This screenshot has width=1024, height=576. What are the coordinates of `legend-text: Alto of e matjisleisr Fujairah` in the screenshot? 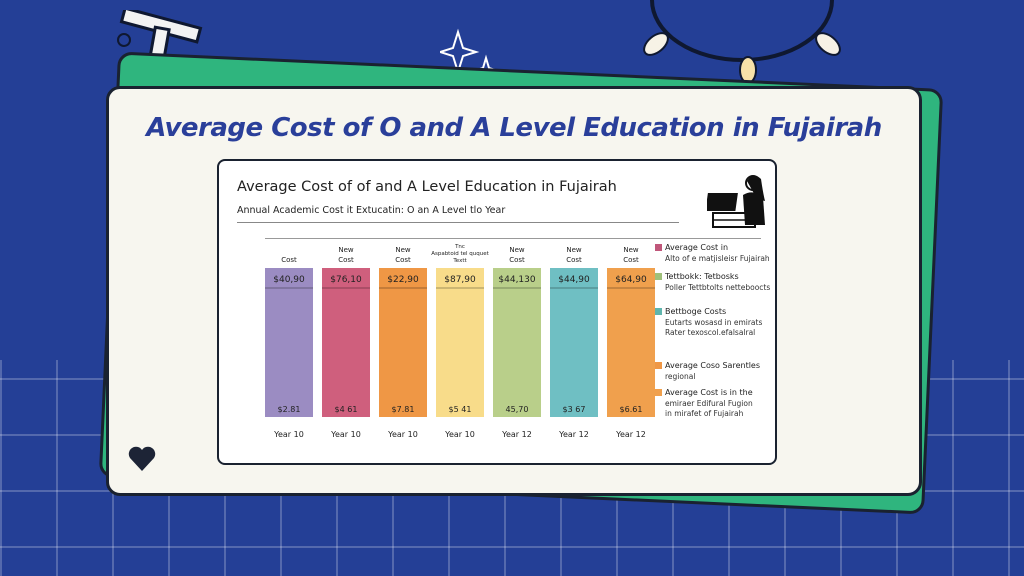 It's located at (717, 258).